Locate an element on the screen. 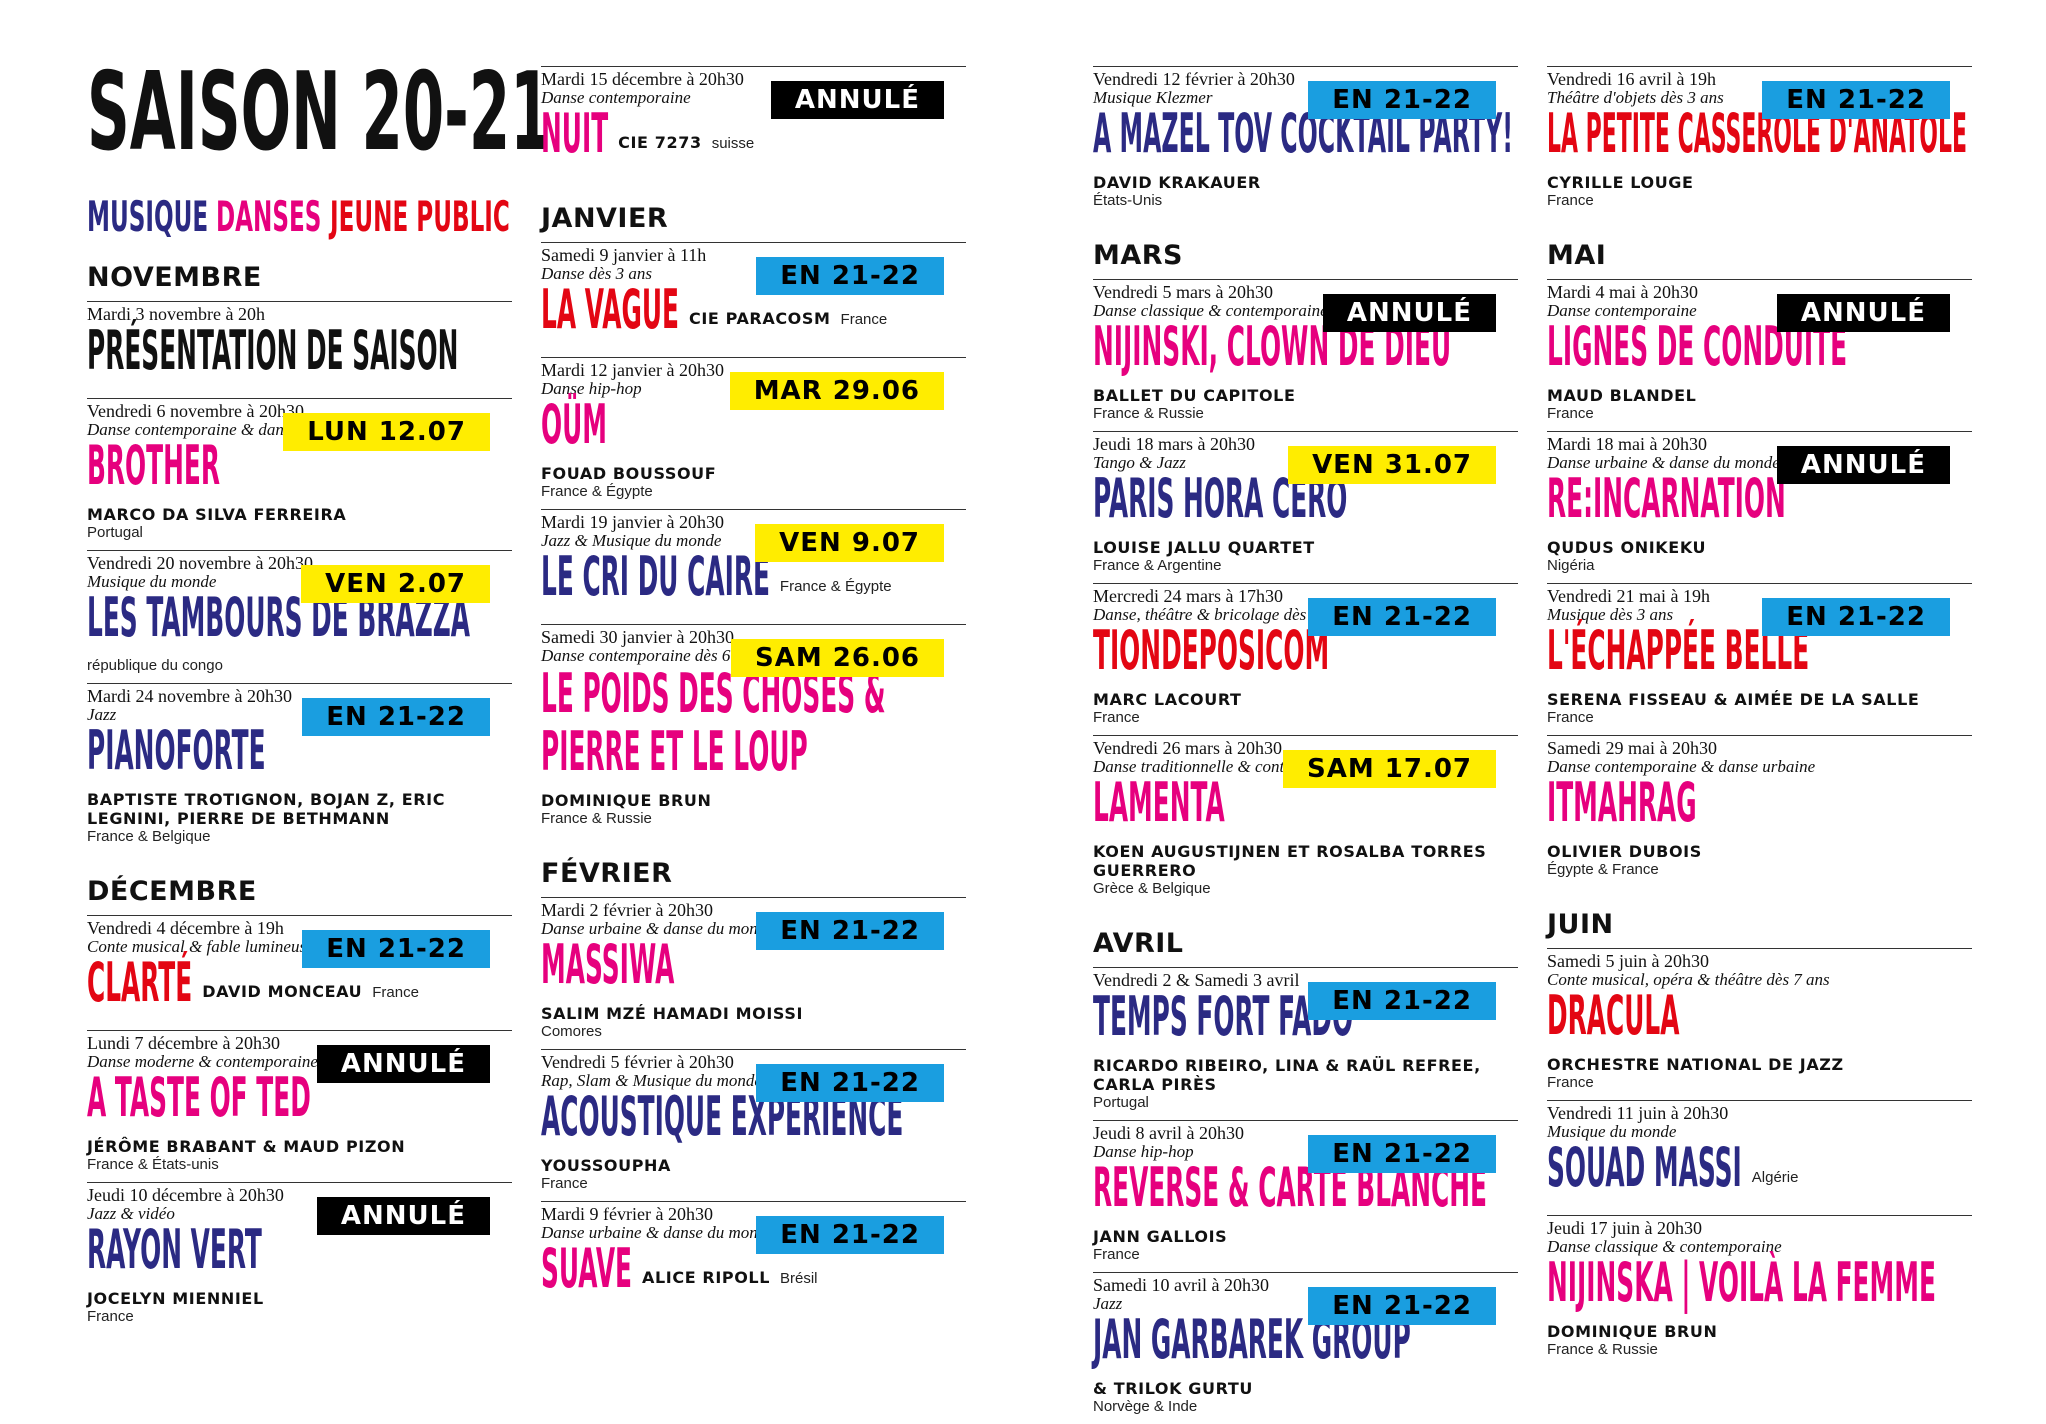  event-genre: Danse, théâtre & bricolage dès 6 ans is located at coordinates (1220, 614).